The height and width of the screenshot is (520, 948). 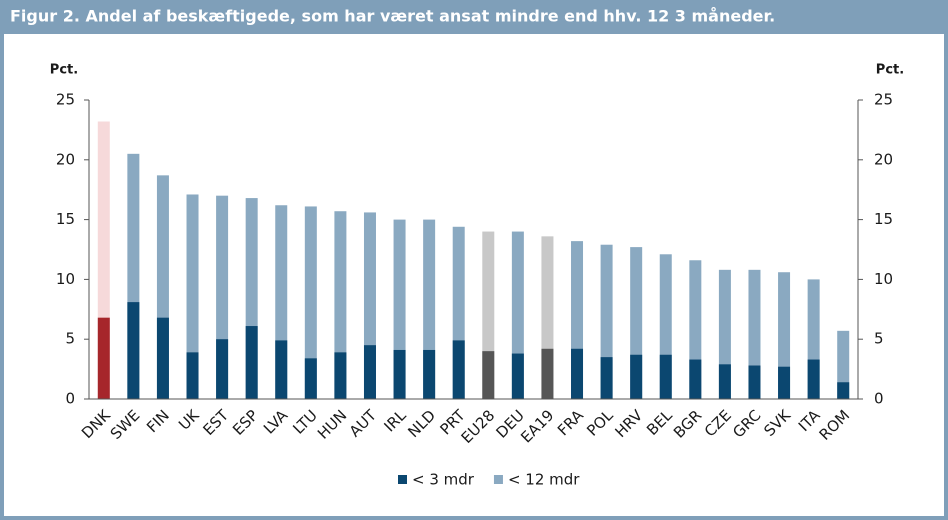 What do you see at coordinates (883, 159) in the screenshot?
I see `y2-tick-label: 20` at bounding box center [883, 159].